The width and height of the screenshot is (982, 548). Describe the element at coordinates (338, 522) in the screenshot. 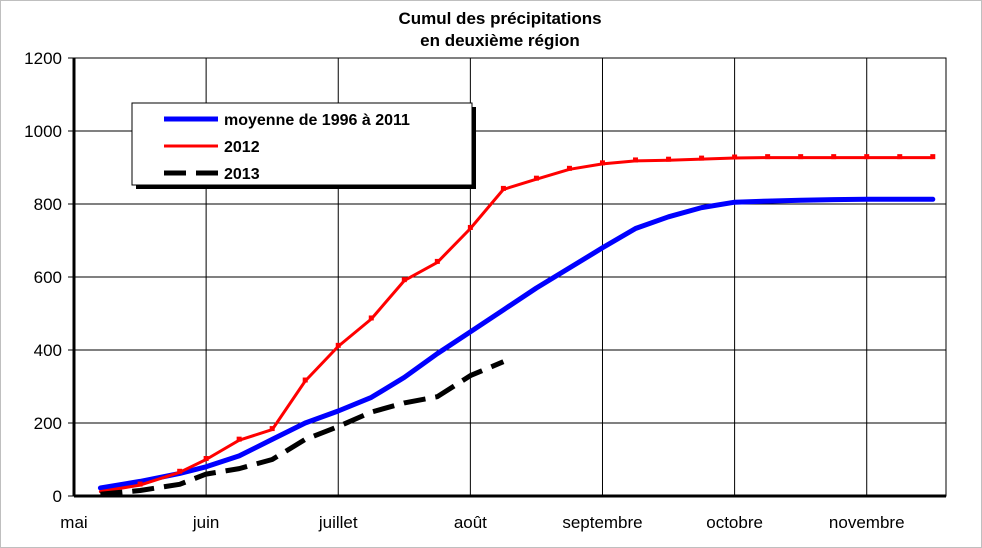

I see `x-tick-label: juillet` at that location.